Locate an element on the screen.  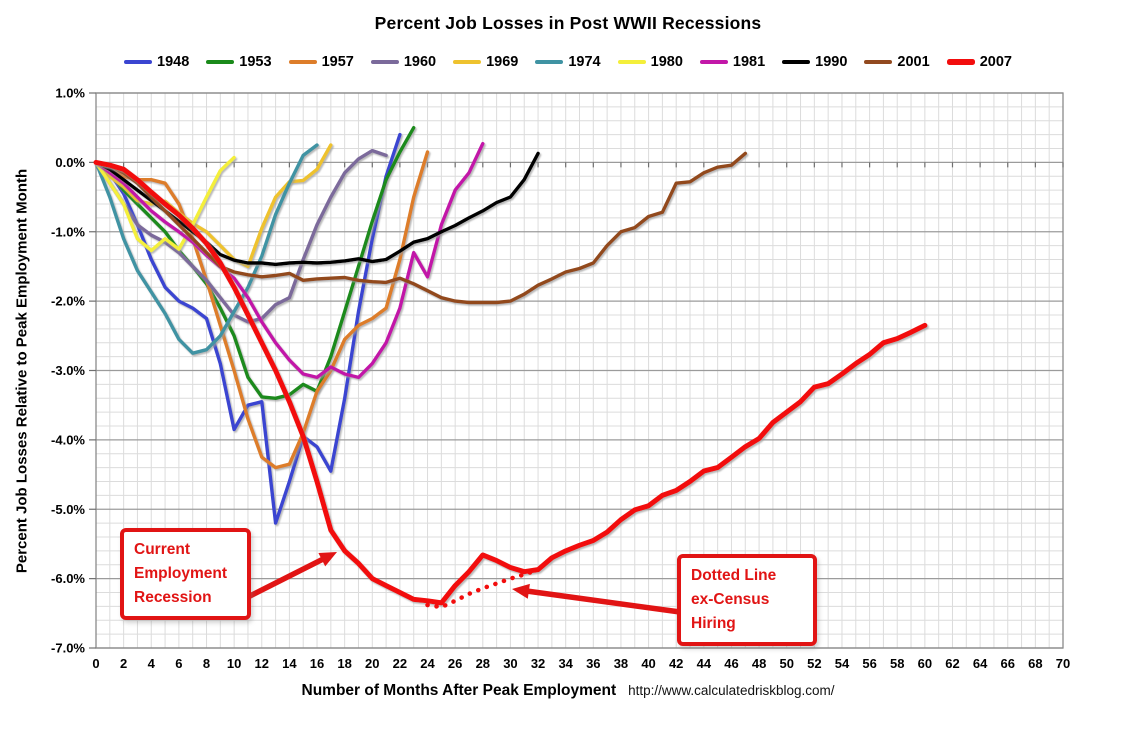
x-tick-label: 68 is located at coordinates (1035, 663).